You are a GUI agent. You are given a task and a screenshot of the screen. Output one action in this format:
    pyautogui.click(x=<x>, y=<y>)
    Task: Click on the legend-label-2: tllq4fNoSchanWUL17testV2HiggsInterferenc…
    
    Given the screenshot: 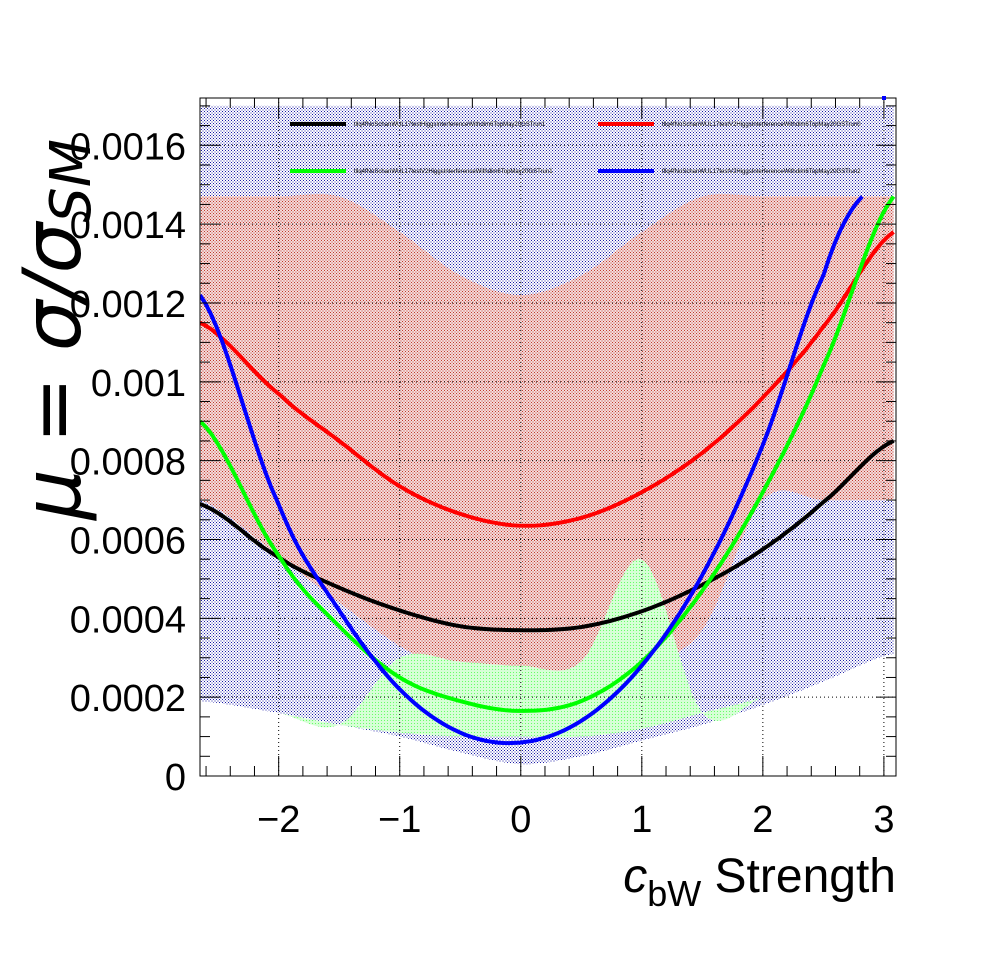 What is the action you would take?
    pyautogui.click(x=453, y=172)
    